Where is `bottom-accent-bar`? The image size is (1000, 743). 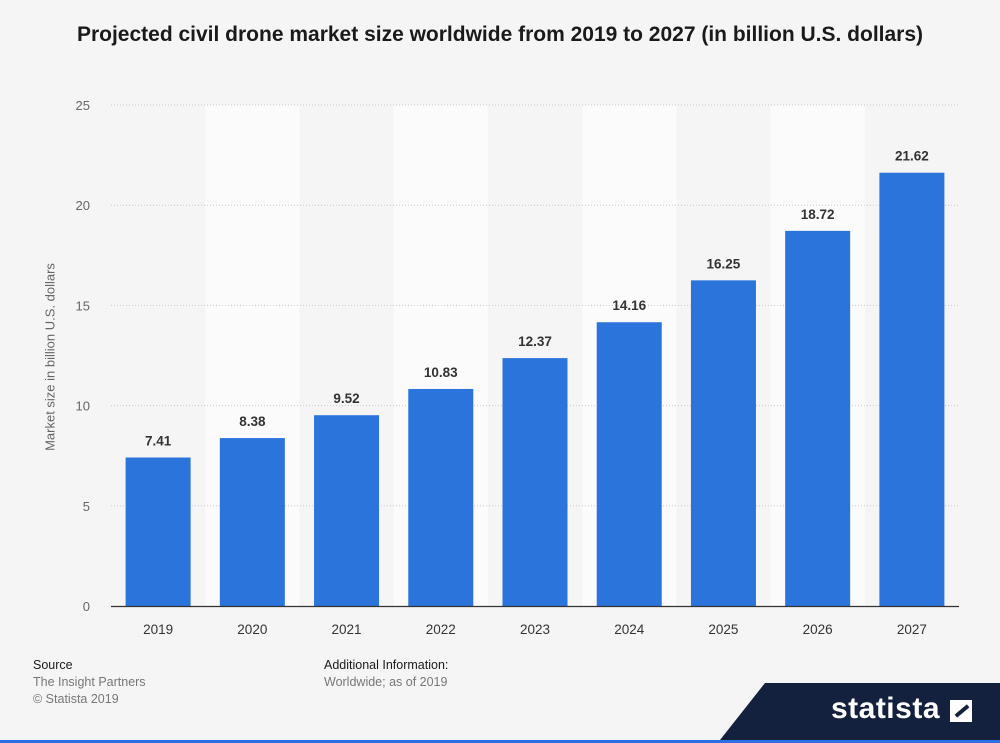 bottom-accent-bar is located at coordinates (500, 741).